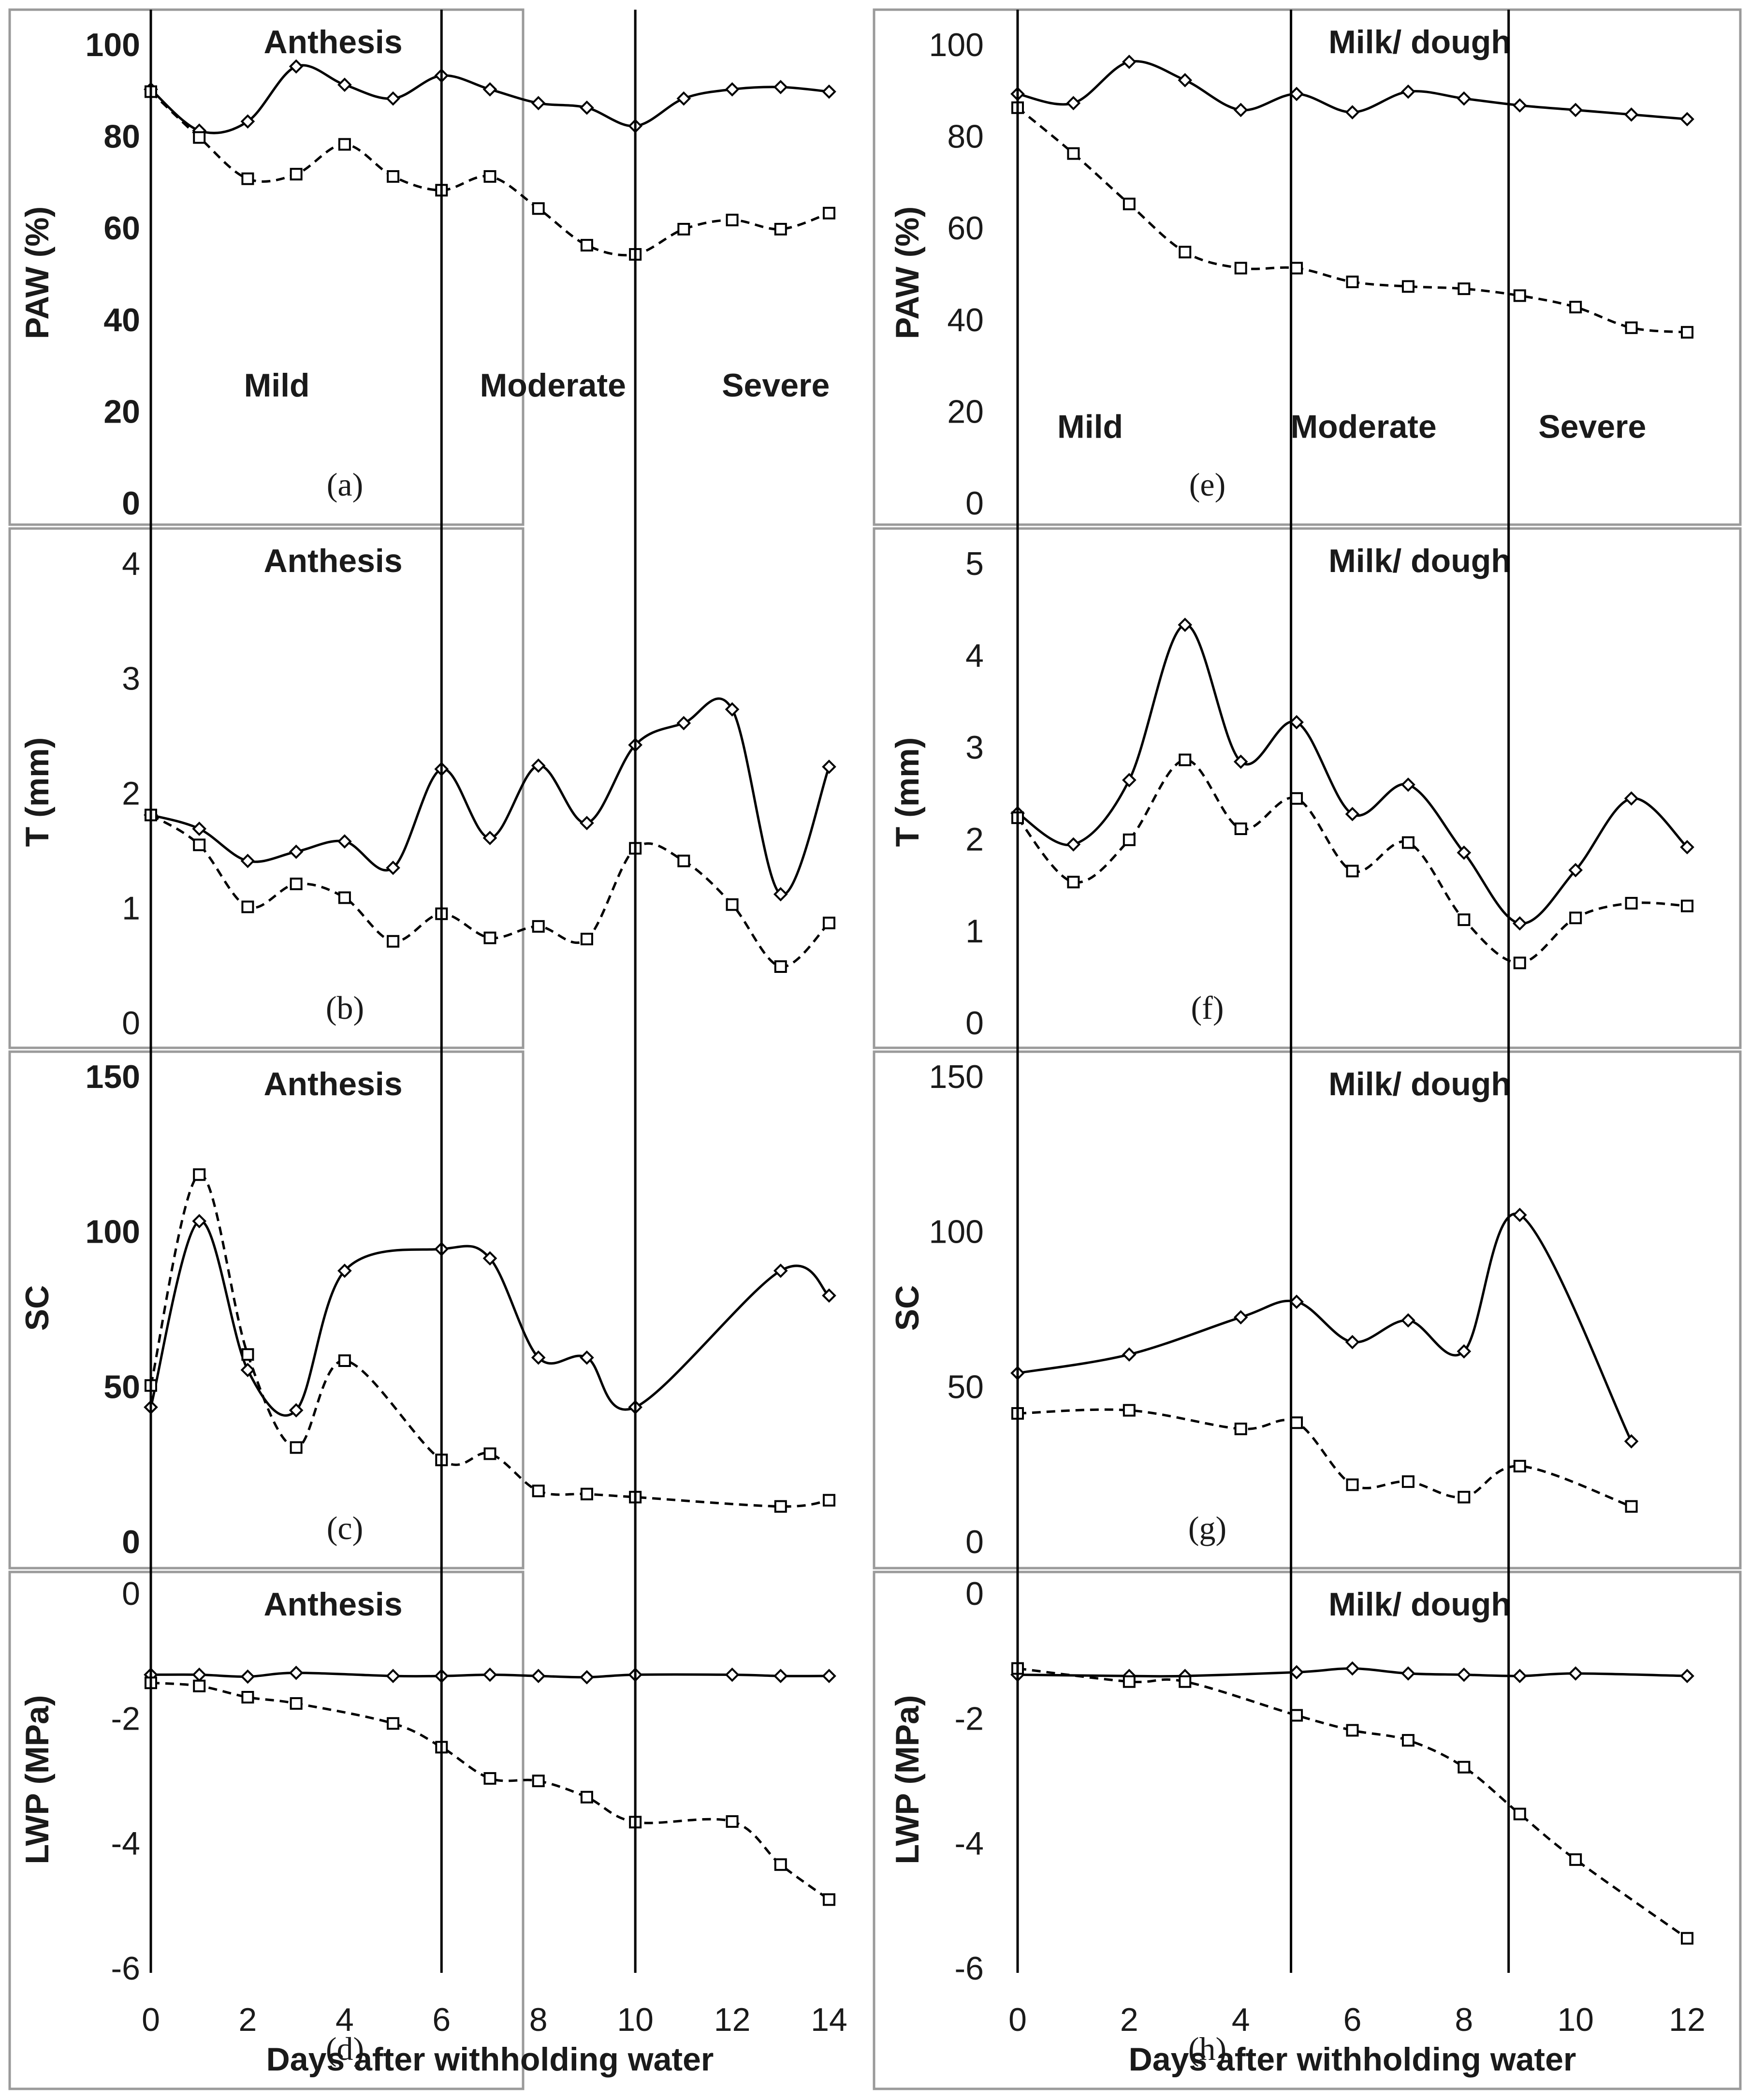 This screenshot has height=2100, width=1750. What do you see at coordinates (332, 1604) in the screenshot?
I see `panel-title: Anthesis` at bounding box center [332, 1604].